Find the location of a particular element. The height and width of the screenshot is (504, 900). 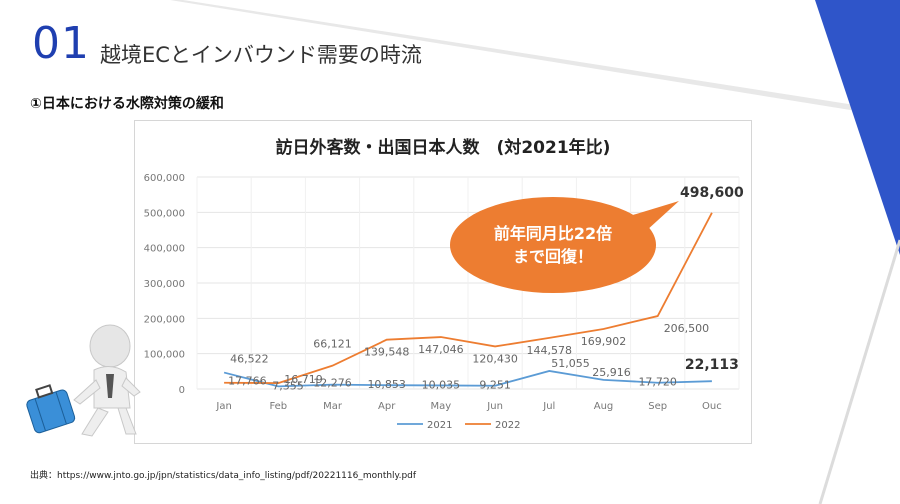

x-tick-label: Sep is located at coordinates (657, 406).